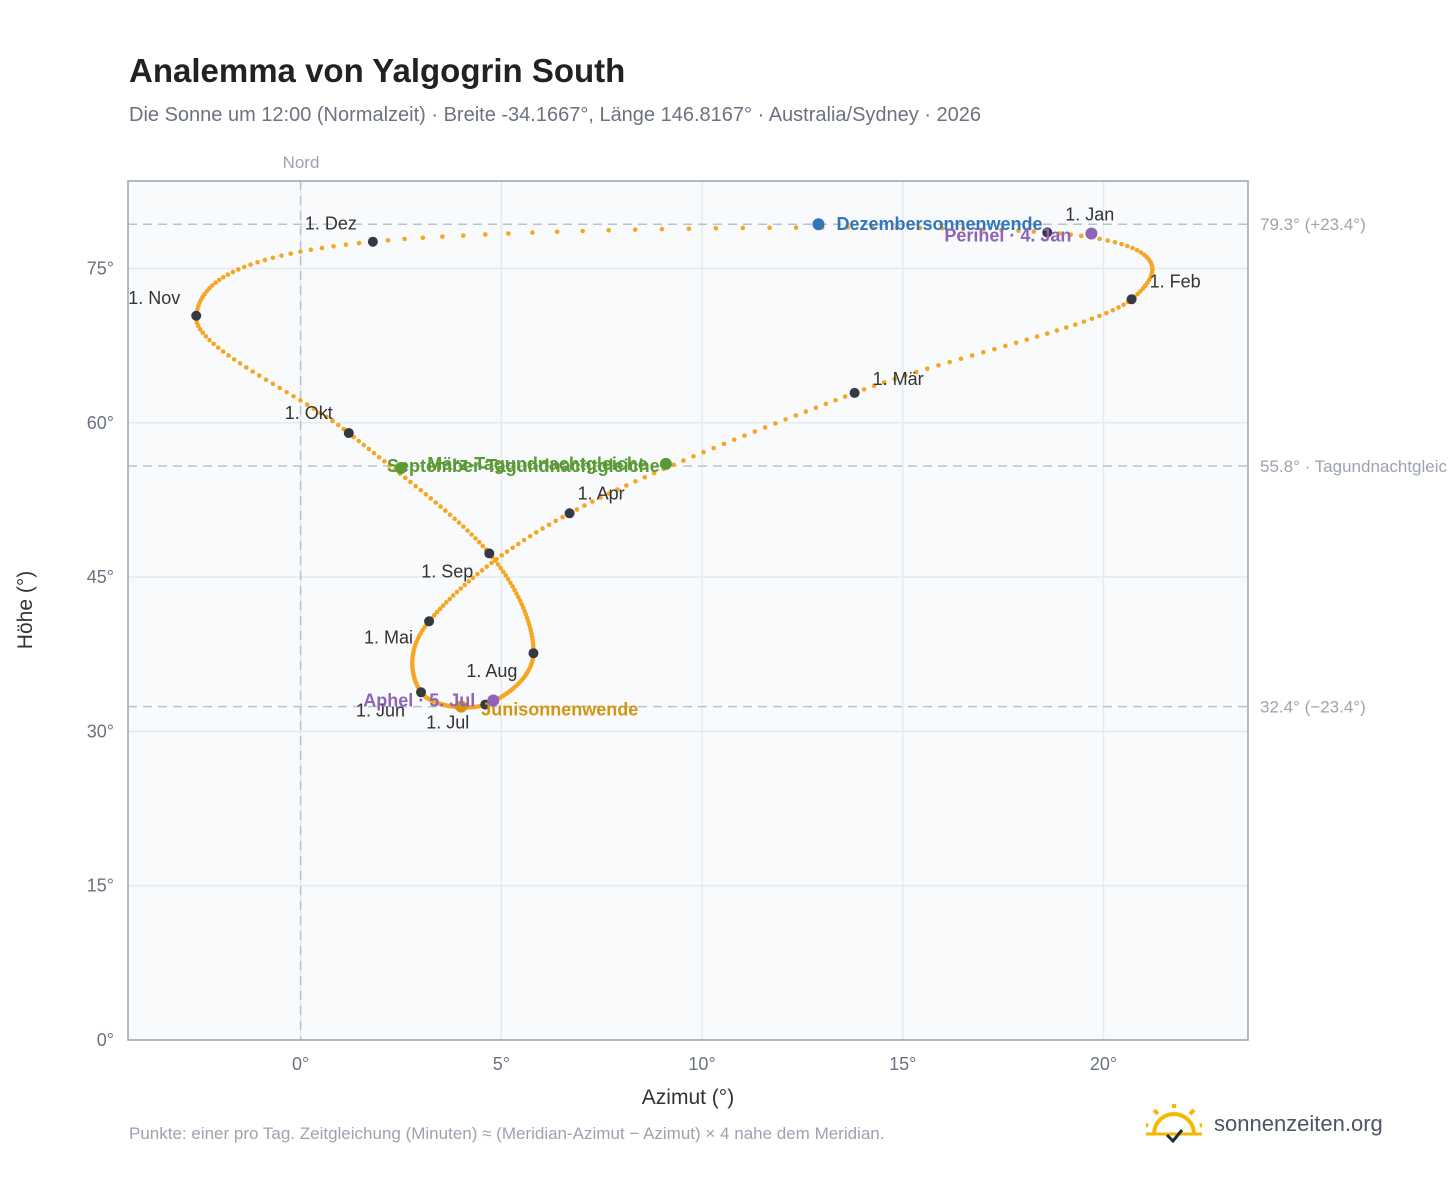 This screenshot has width=1448, height=1188. I want to click on month-label: 1. Dez, so click(331, 224).